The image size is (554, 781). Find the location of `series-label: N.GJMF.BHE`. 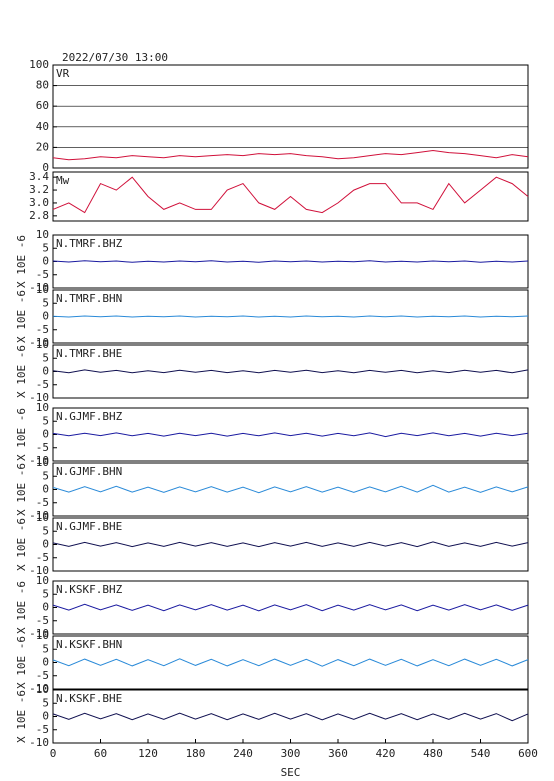

series-label: N.GJMF.BHE is located at coordinates (89, 526).